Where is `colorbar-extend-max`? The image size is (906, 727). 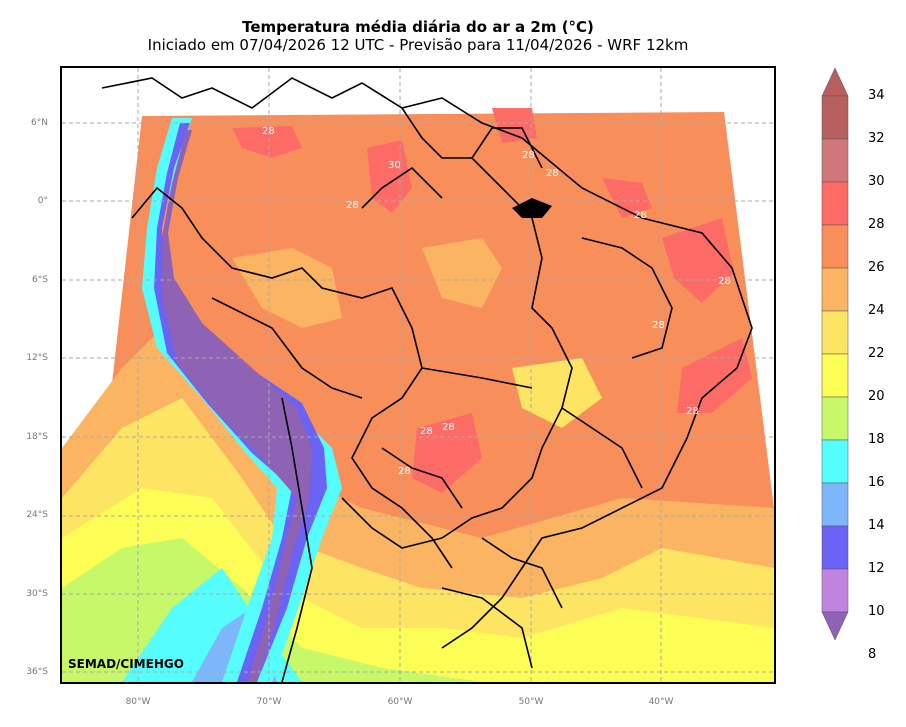
colorbar-extend-max is located at coordinates (835, 82).